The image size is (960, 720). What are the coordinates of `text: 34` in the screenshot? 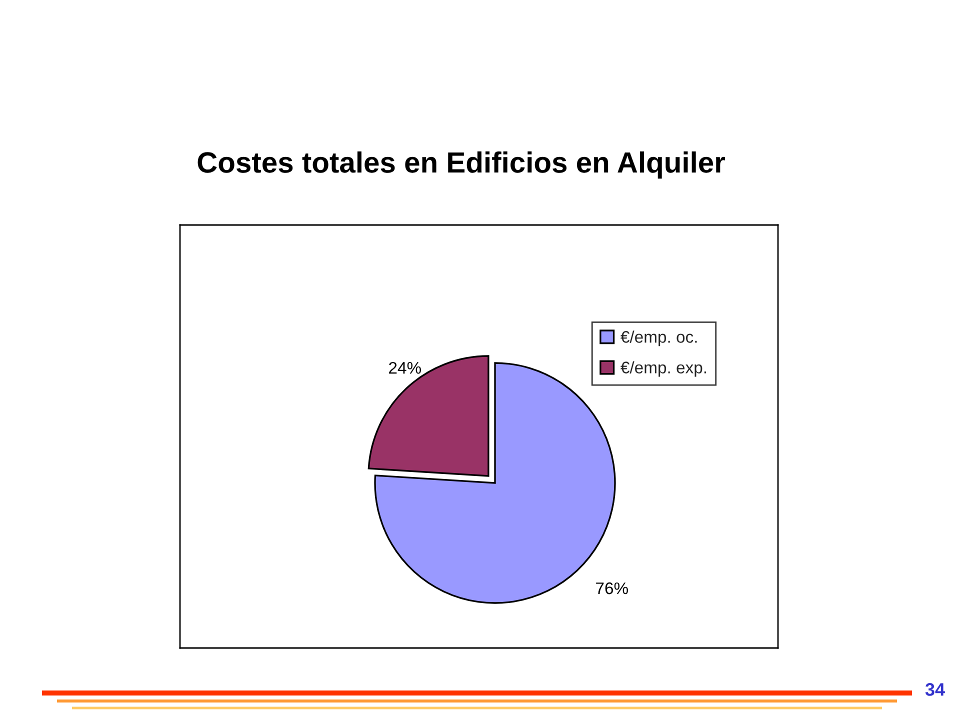 It's located at (935, 689).